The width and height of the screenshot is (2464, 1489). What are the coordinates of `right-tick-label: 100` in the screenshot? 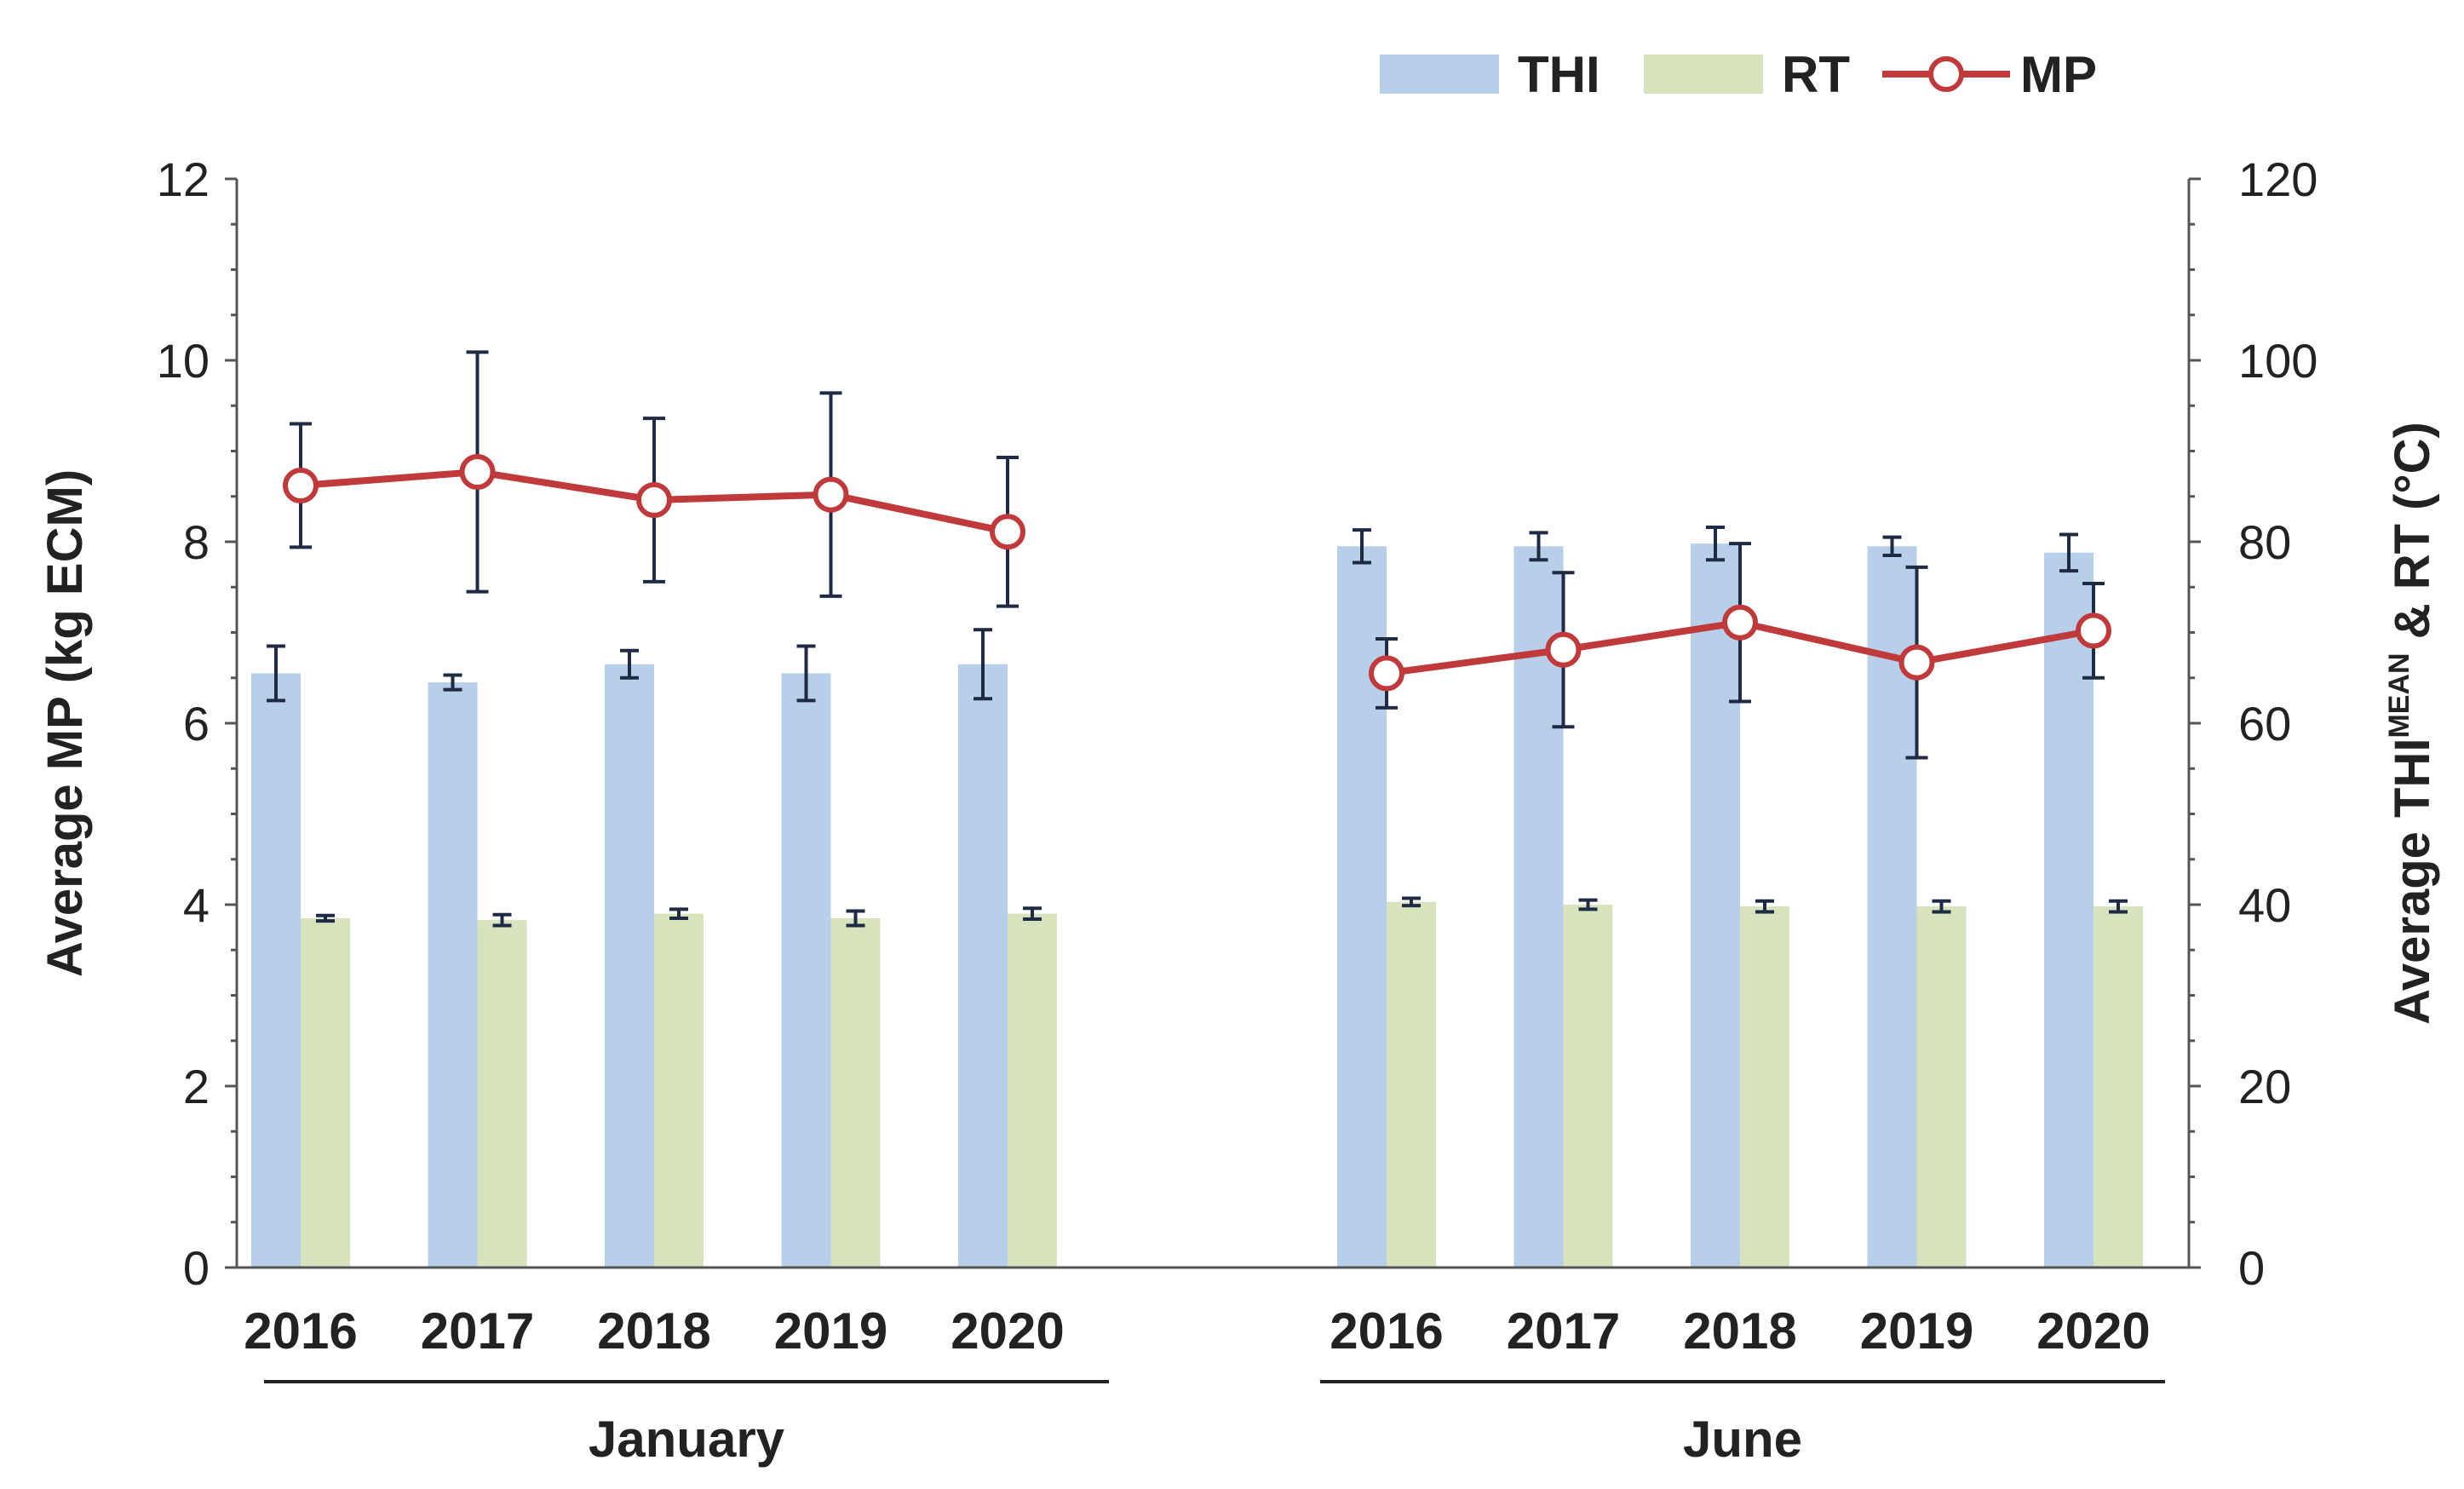 It's located at (2278, 361).